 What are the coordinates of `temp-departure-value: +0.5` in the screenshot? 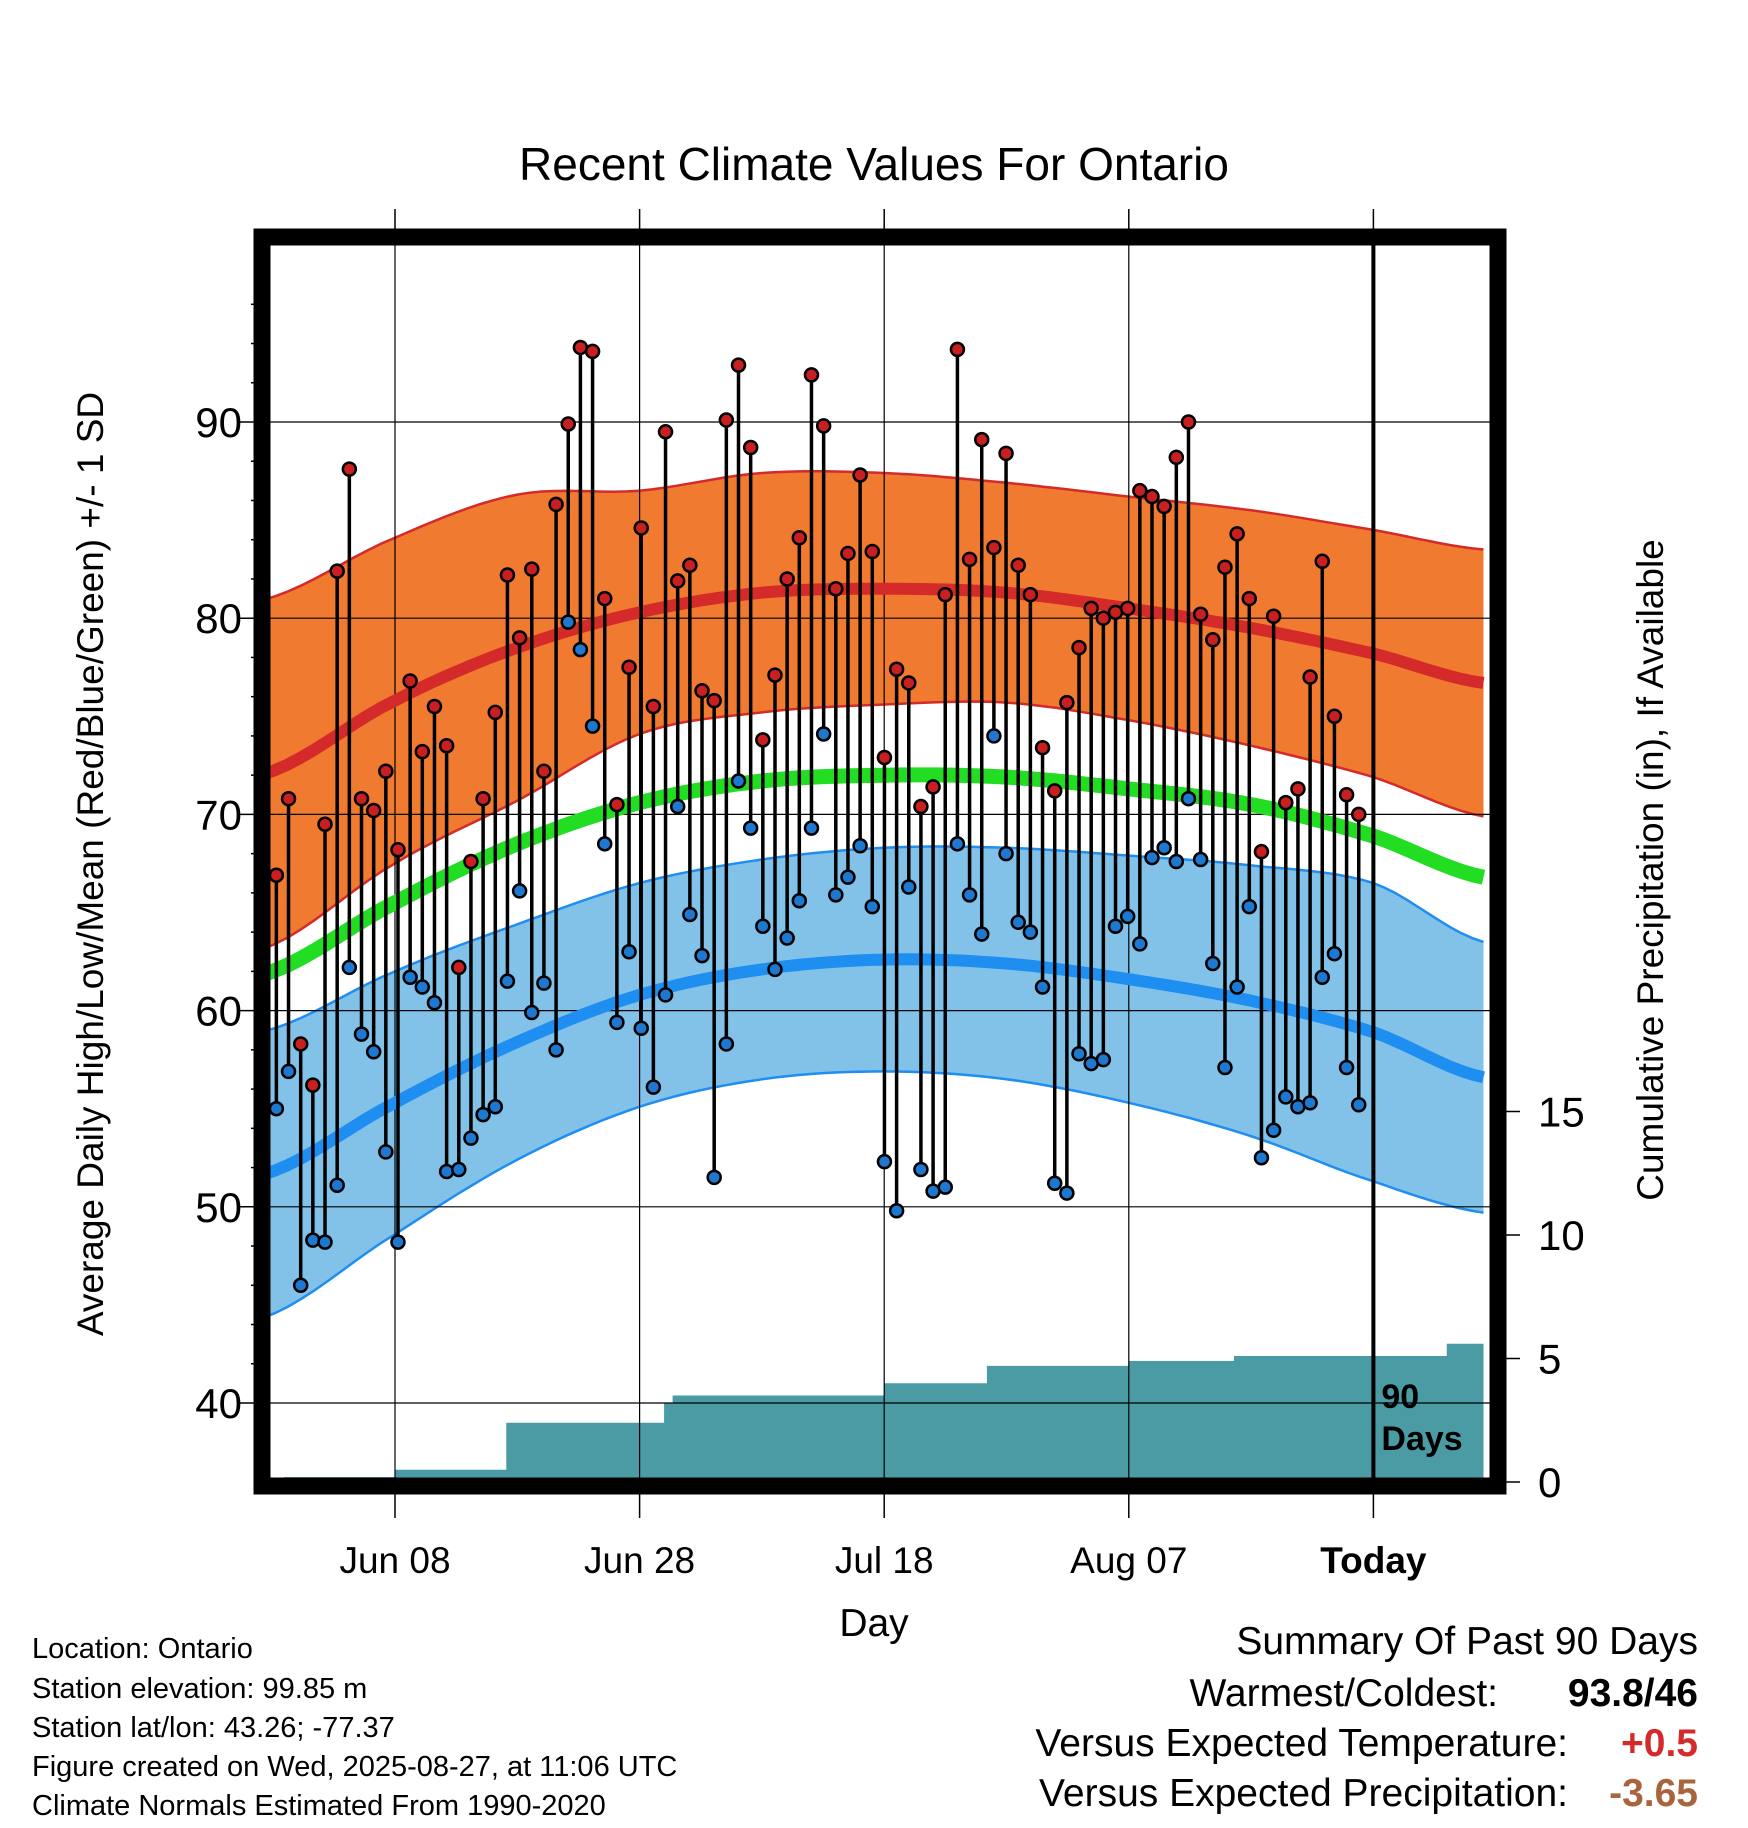 It's located at (1659, 1743).